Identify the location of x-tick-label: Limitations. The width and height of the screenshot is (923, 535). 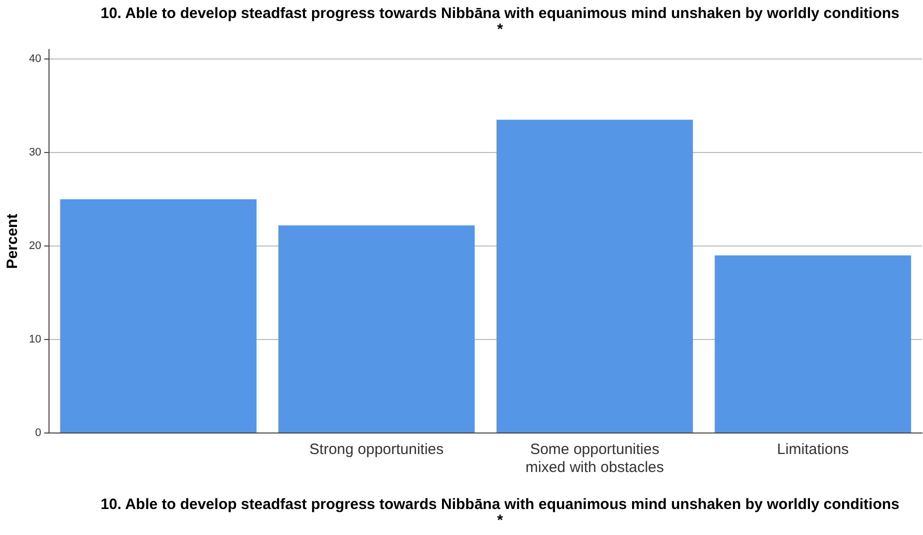
(813, 449).